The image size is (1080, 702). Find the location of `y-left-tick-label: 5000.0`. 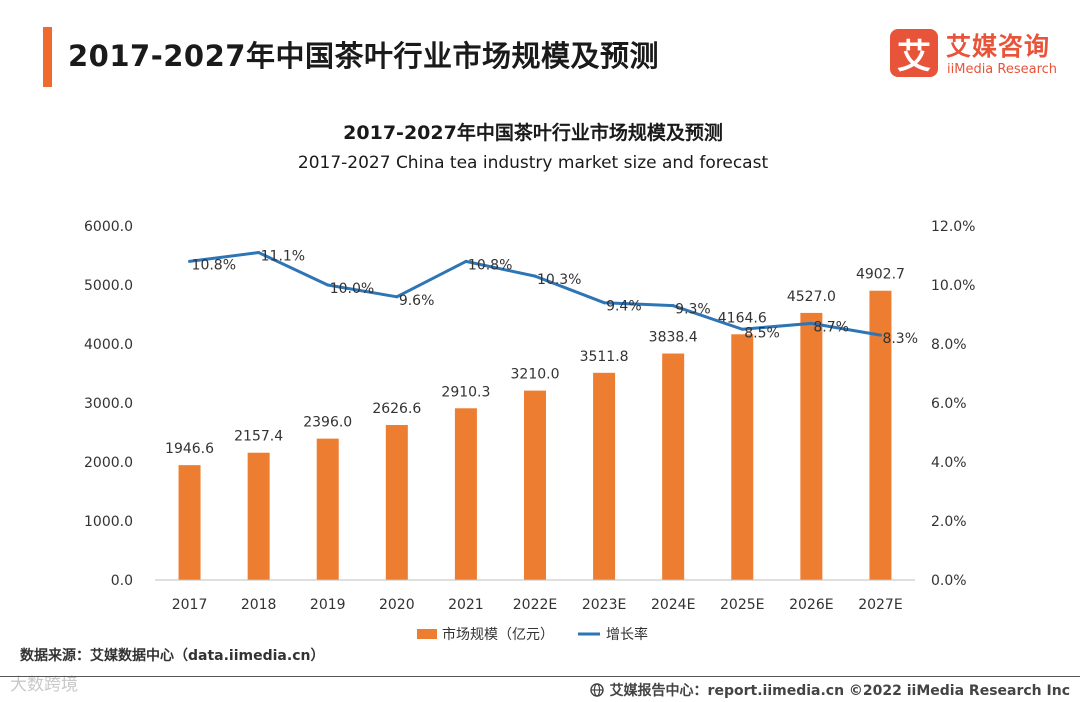

y-left-tick-label: 5000.0 is located at coordinates (108, 286).